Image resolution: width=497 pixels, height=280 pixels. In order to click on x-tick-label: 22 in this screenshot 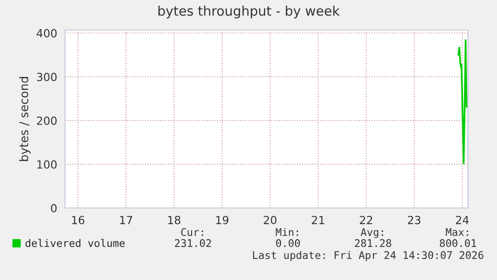, I will do `click(366, 220)`.